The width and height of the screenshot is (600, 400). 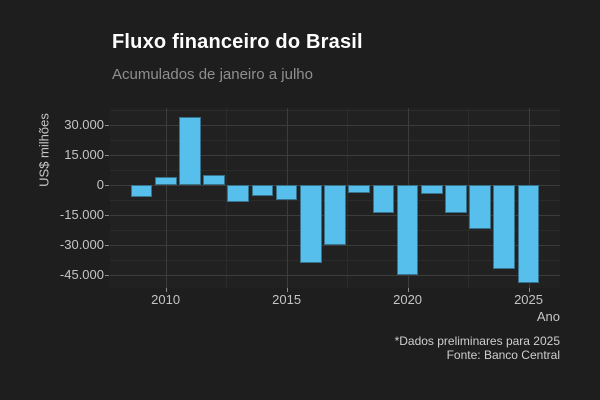 I want to click on bar-2023, so click(x=480, y=207).